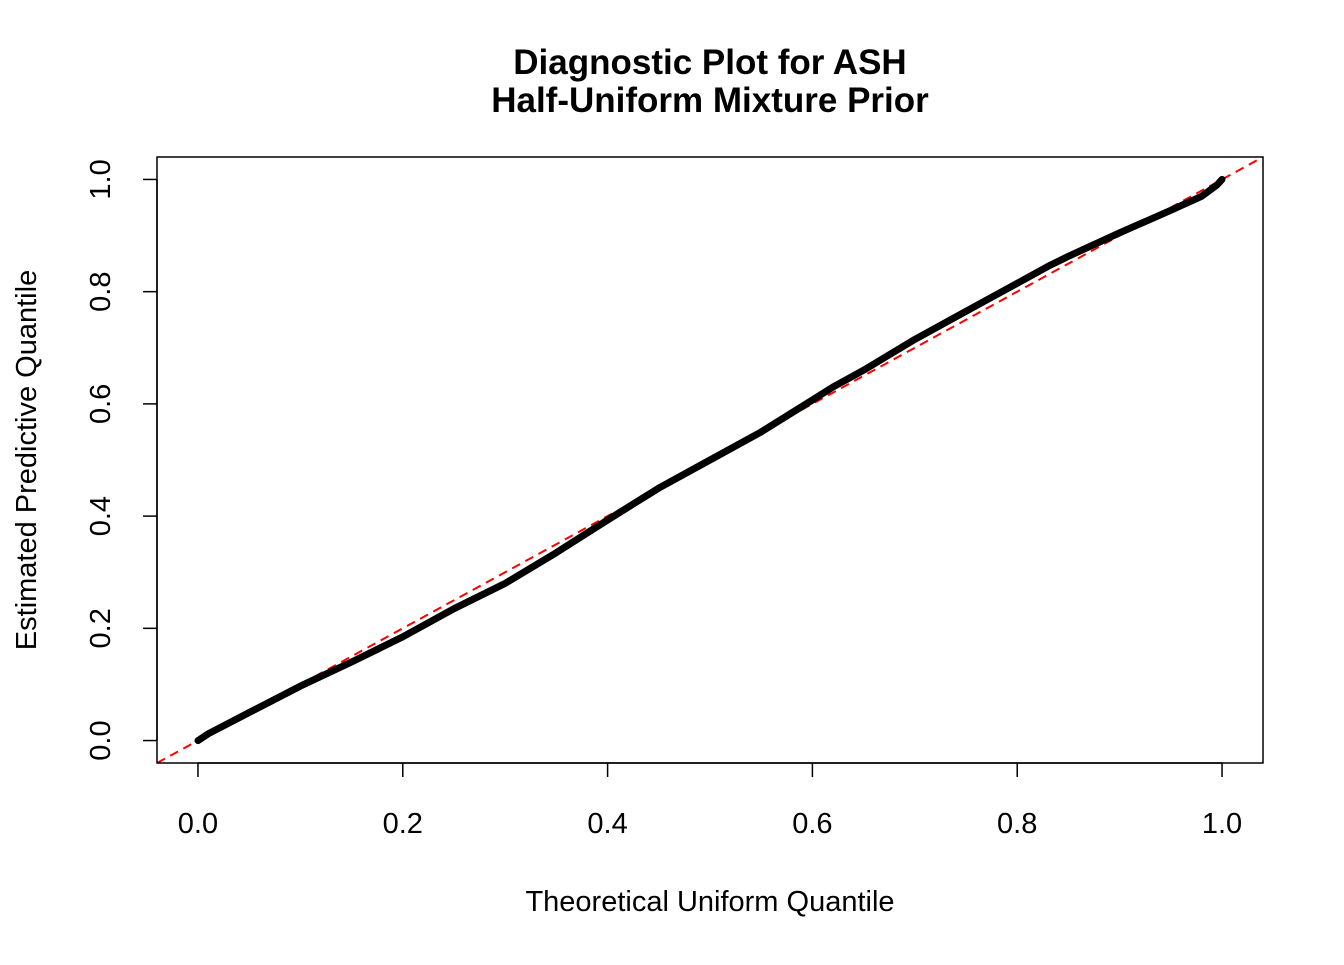 The width and height of the screenshot is (1344, 965). Describe the element at coordinates (101, 516) in the screenshot. I see `y-tick-label: 0.4` at that location.